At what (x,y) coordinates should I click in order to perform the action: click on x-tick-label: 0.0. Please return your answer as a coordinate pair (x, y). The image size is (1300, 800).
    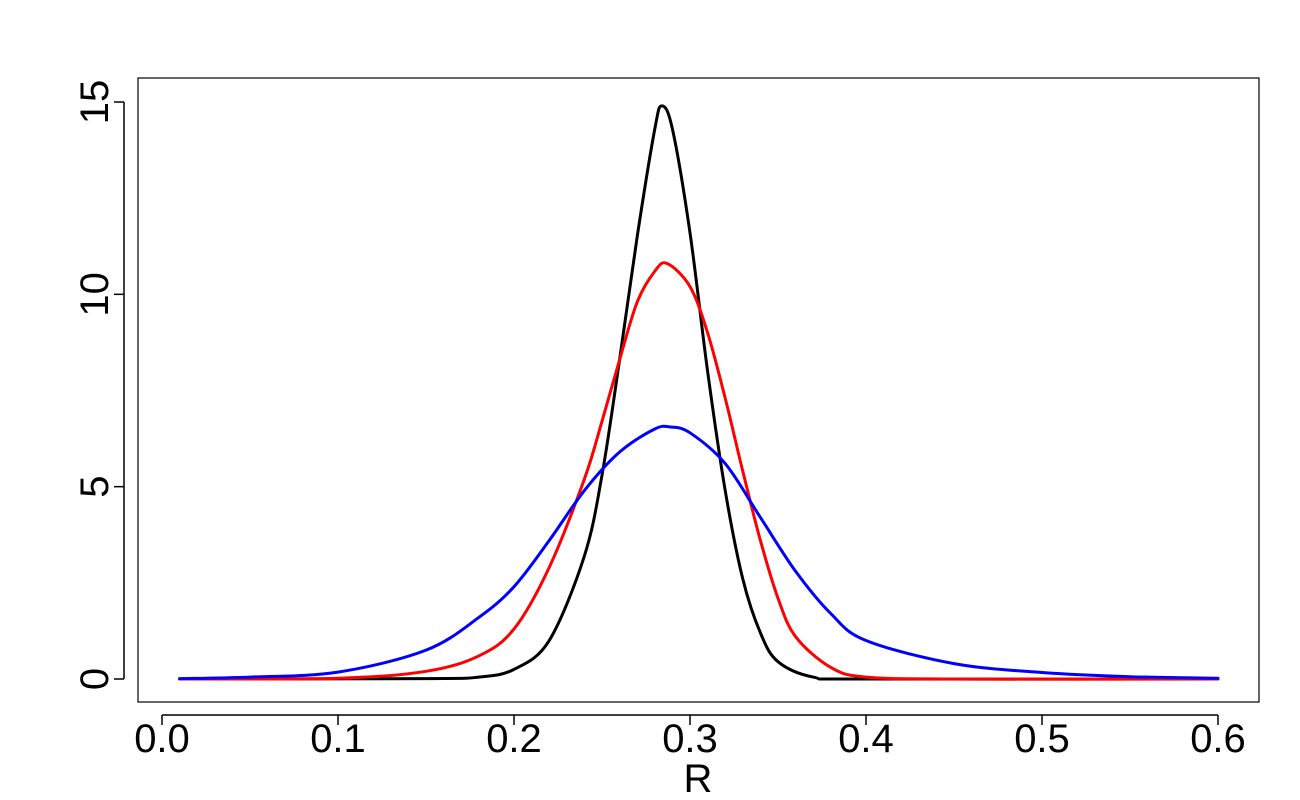
    Looking at the image, I should click on (162, 739).